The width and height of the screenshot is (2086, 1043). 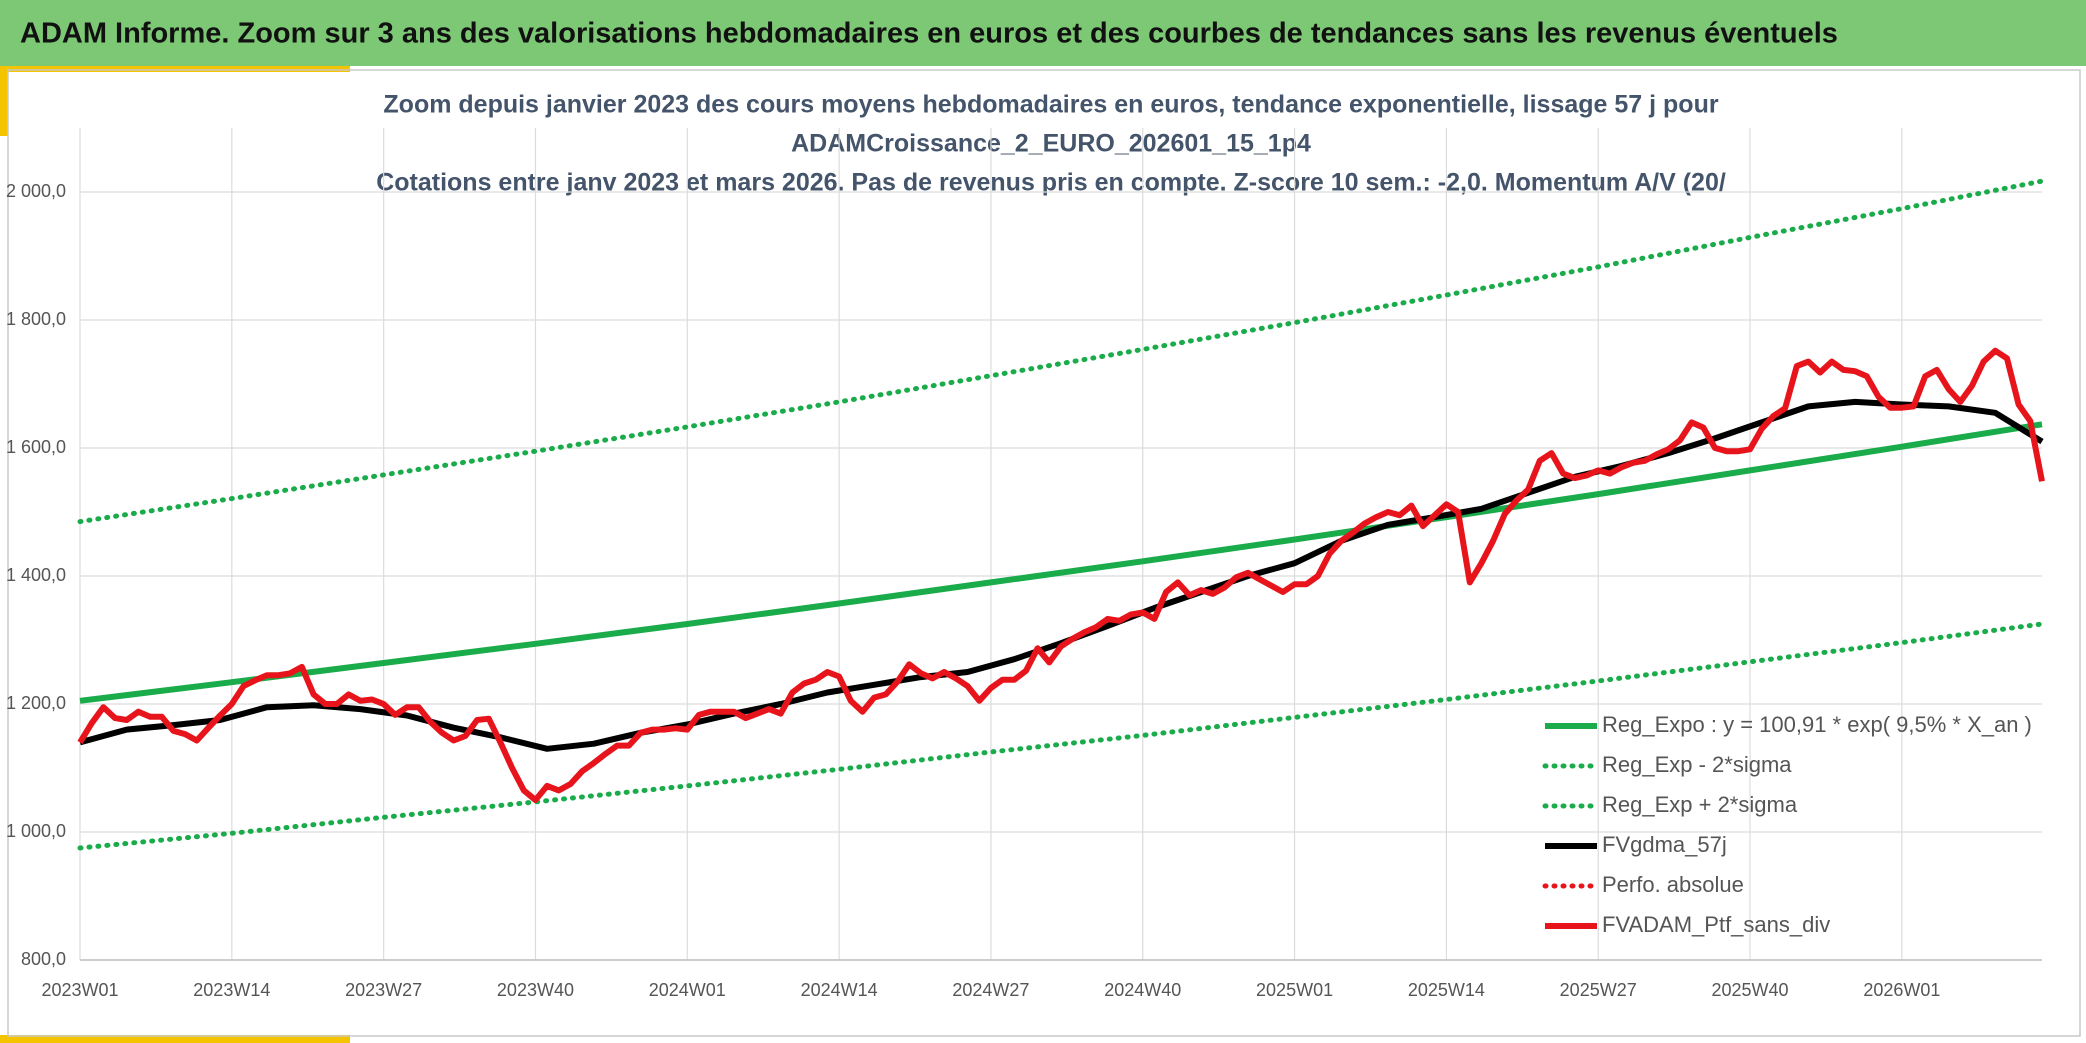 I want to click on y-tick-label: 1 200,0, so click(x=36, y=703).